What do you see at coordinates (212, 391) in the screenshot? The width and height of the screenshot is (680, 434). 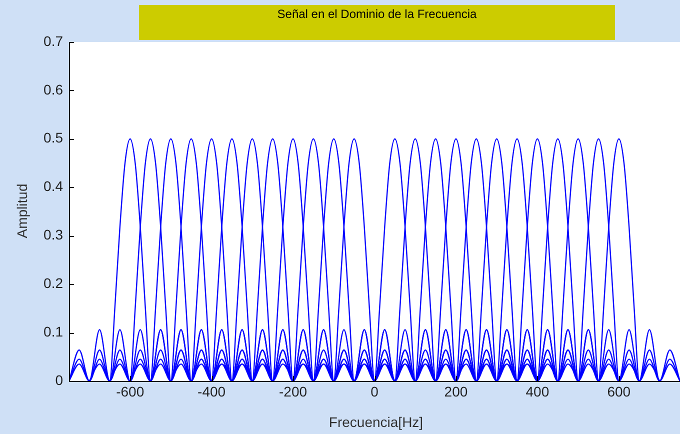 I see `x-tick-label: -400` at bounding box center [212, 391].